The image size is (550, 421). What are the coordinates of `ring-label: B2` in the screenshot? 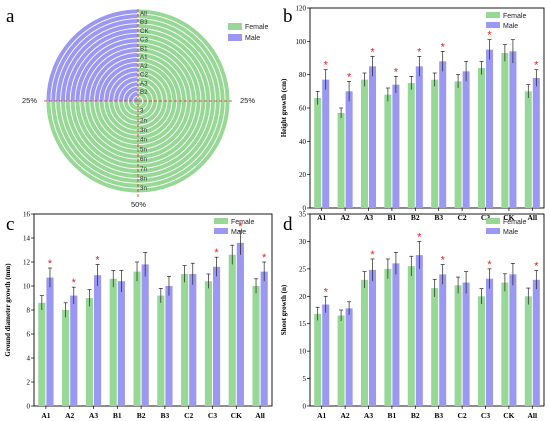 It's located at (144, 92).